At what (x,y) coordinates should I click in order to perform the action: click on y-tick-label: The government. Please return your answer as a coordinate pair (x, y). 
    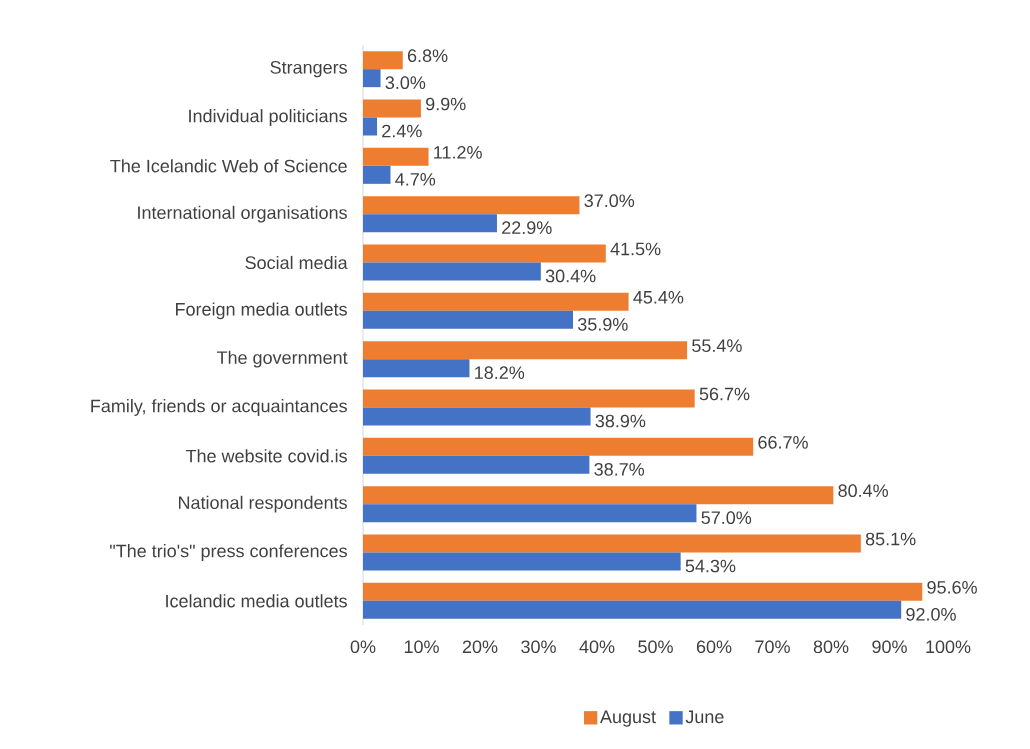
    Looking at the image, I should click on (282, 359).